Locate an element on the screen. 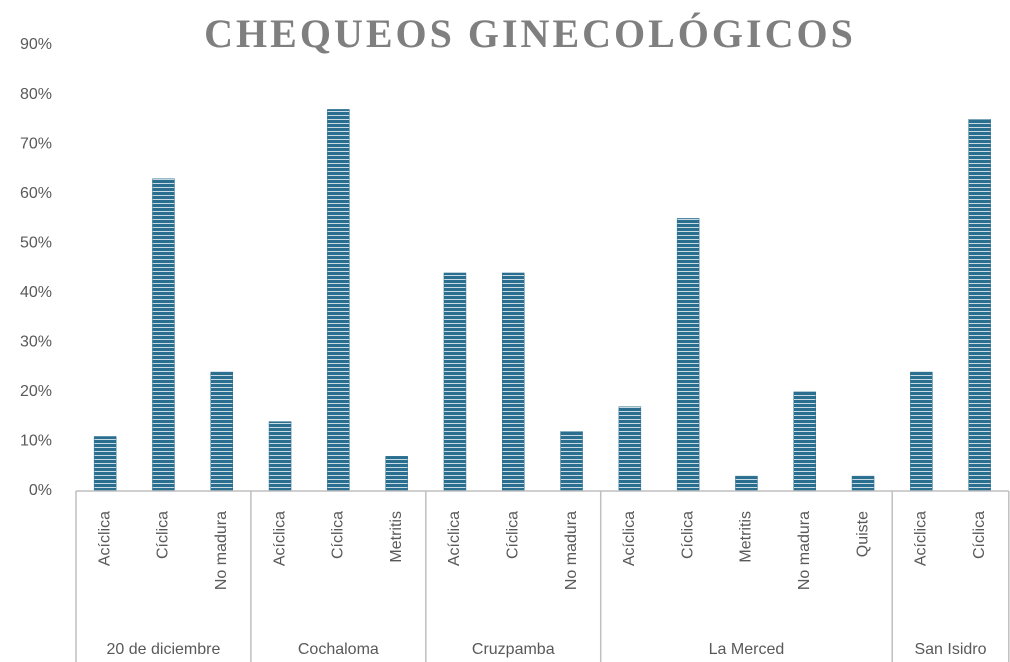  group-label: Cochaloma is located at coordinates (338, 649).